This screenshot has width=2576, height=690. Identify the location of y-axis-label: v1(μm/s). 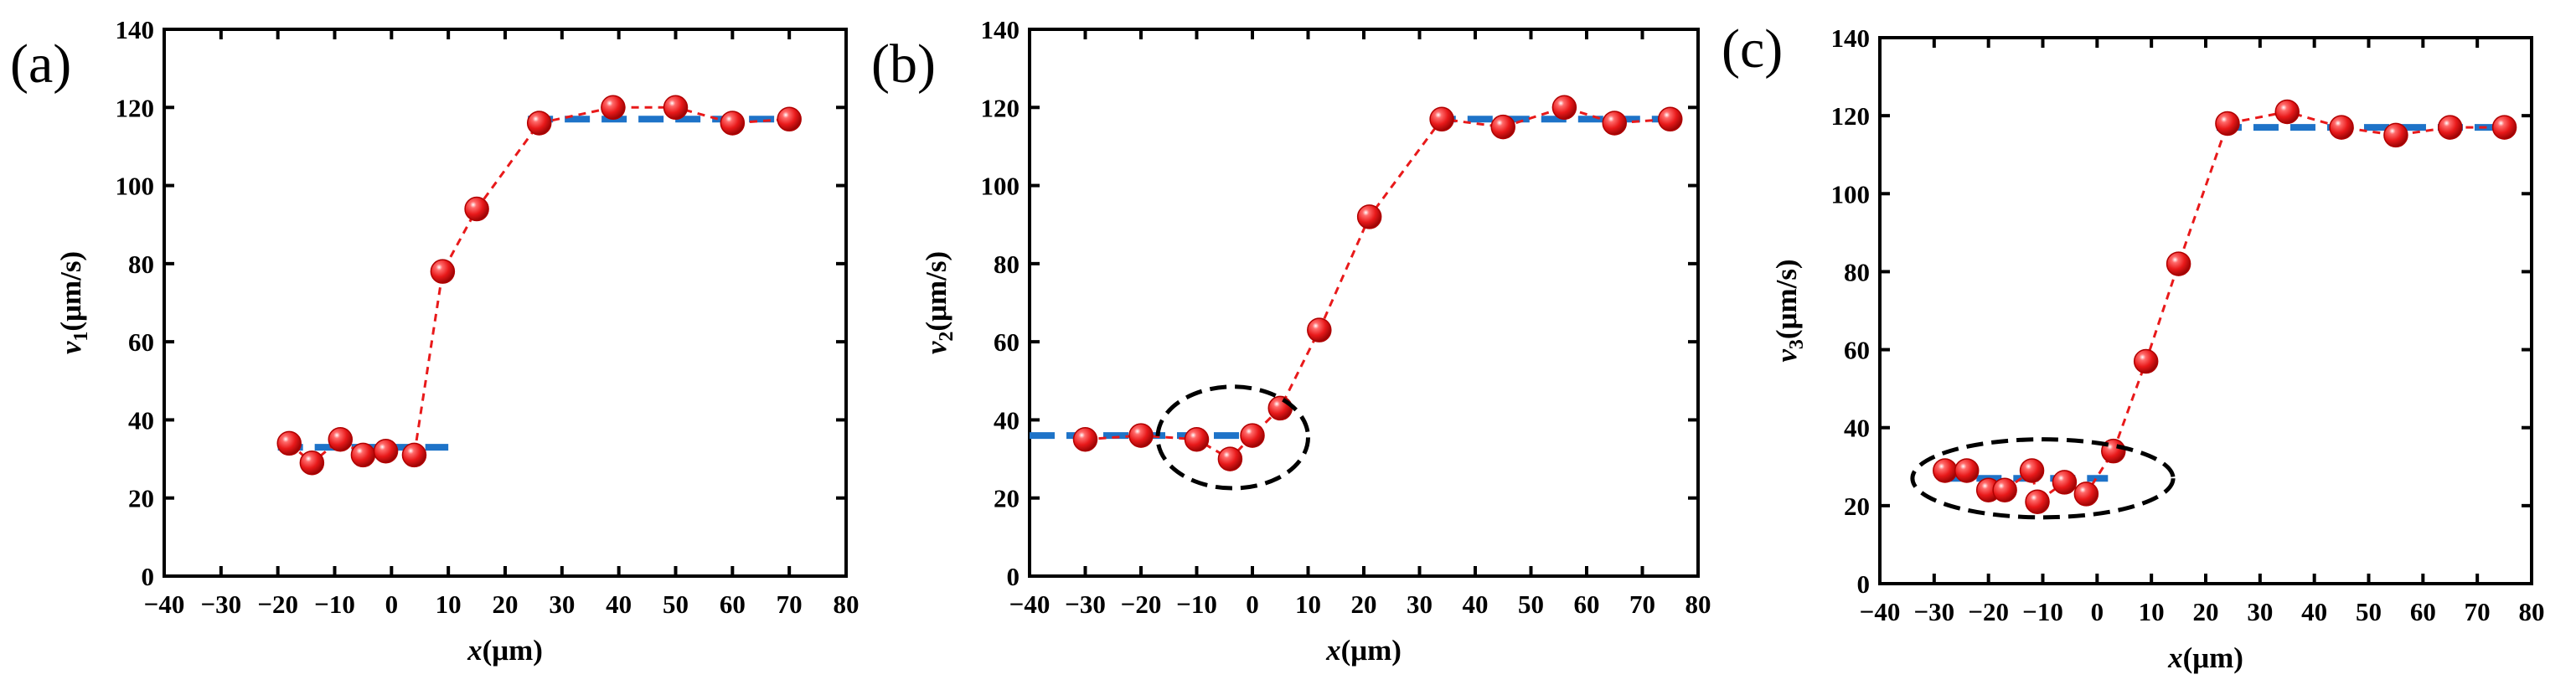
(73, 302).